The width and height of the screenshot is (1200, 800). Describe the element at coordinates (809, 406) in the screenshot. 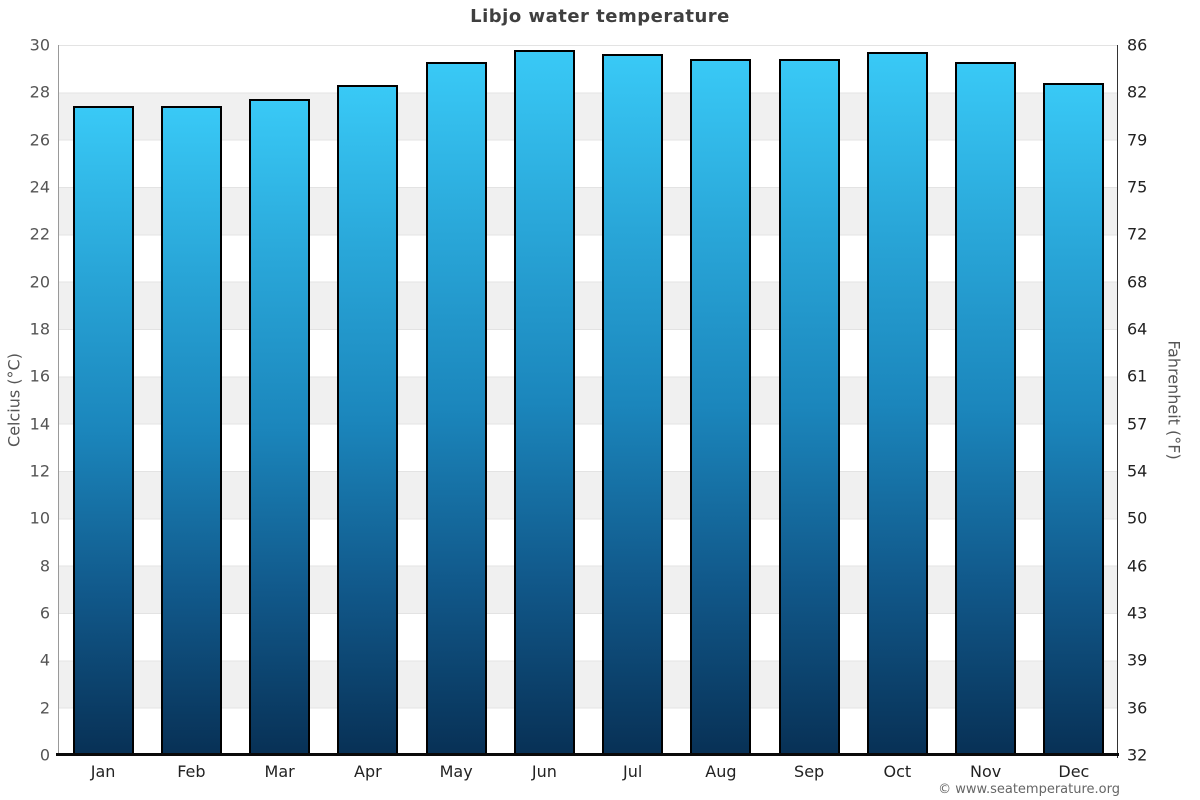

I see `bar-sep` at that location.